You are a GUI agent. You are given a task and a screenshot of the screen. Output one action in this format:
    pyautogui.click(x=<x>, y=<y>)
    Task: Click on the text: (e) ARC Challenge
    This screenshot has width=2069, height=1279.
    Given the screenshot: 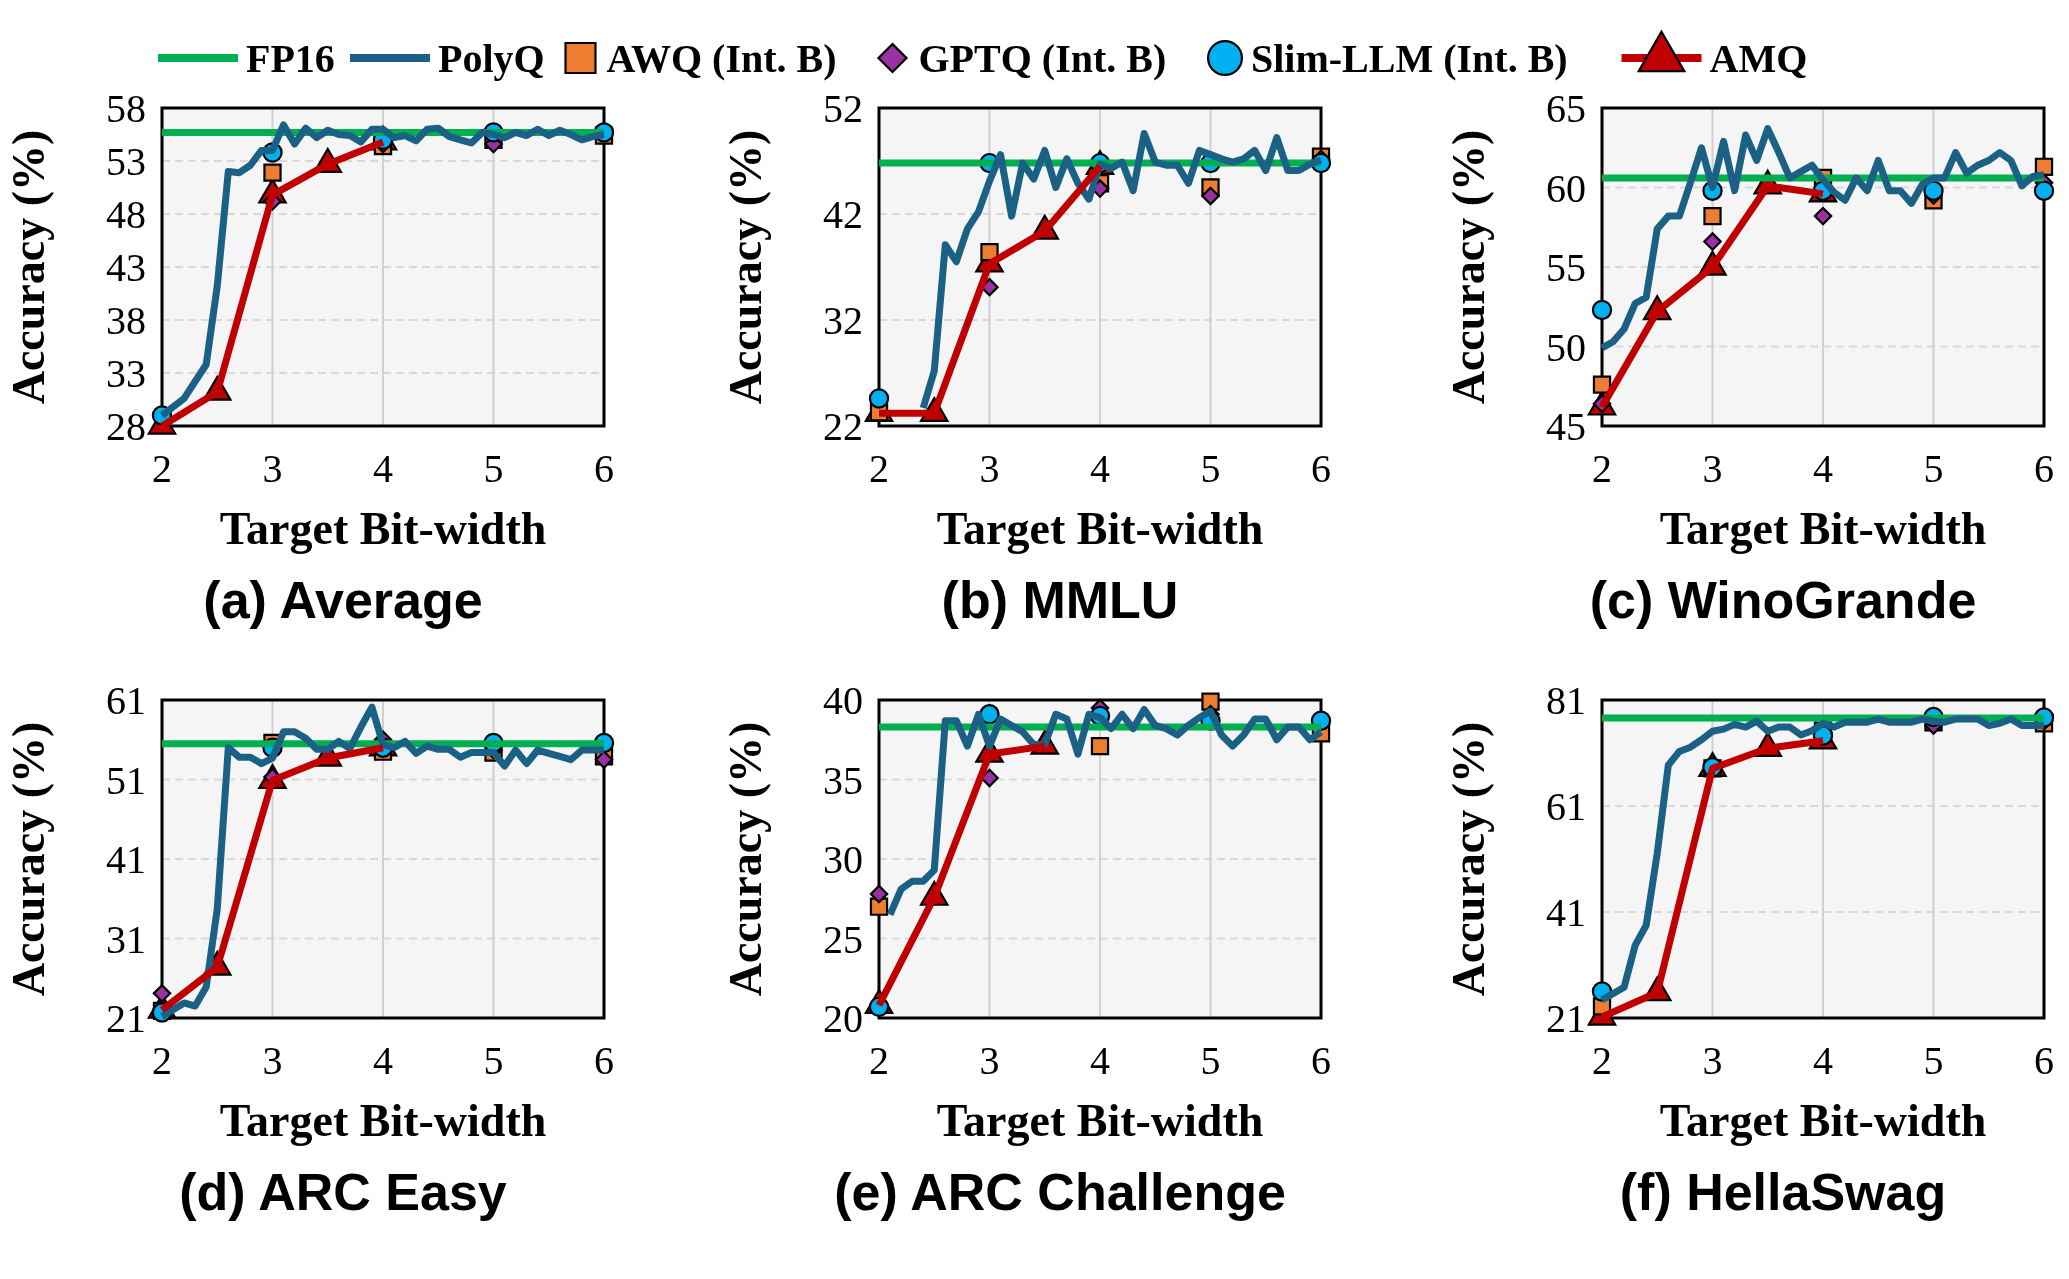 What is the action you would take?
    pyautogui.click(x=1060, y=1192)
    